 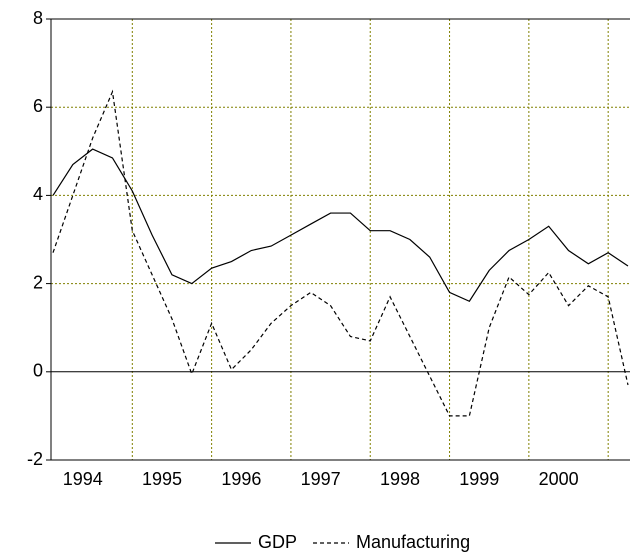 I want to click on x-tick-label: 2000, so click(x=559, y=479).